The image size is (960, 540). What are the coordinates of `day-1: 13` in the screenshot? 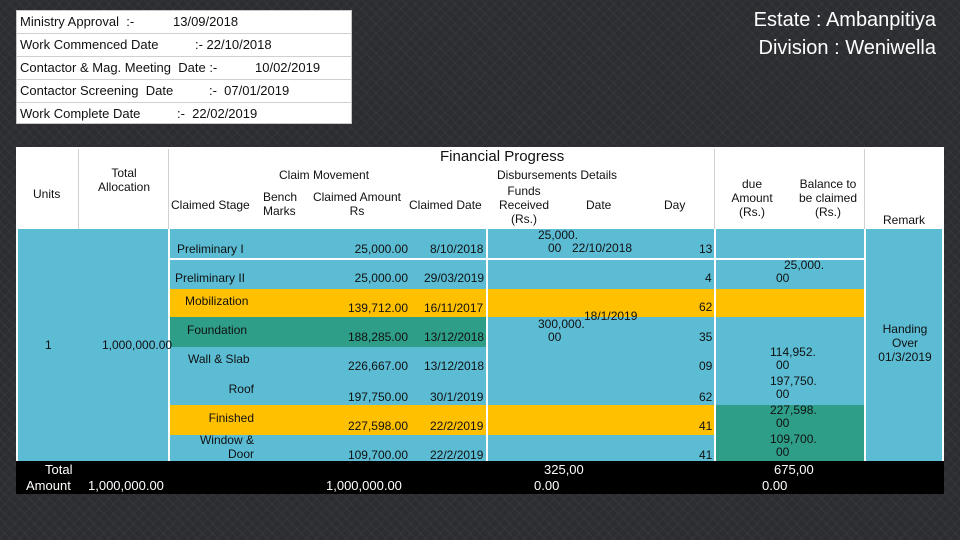 It's located at (706, 249).